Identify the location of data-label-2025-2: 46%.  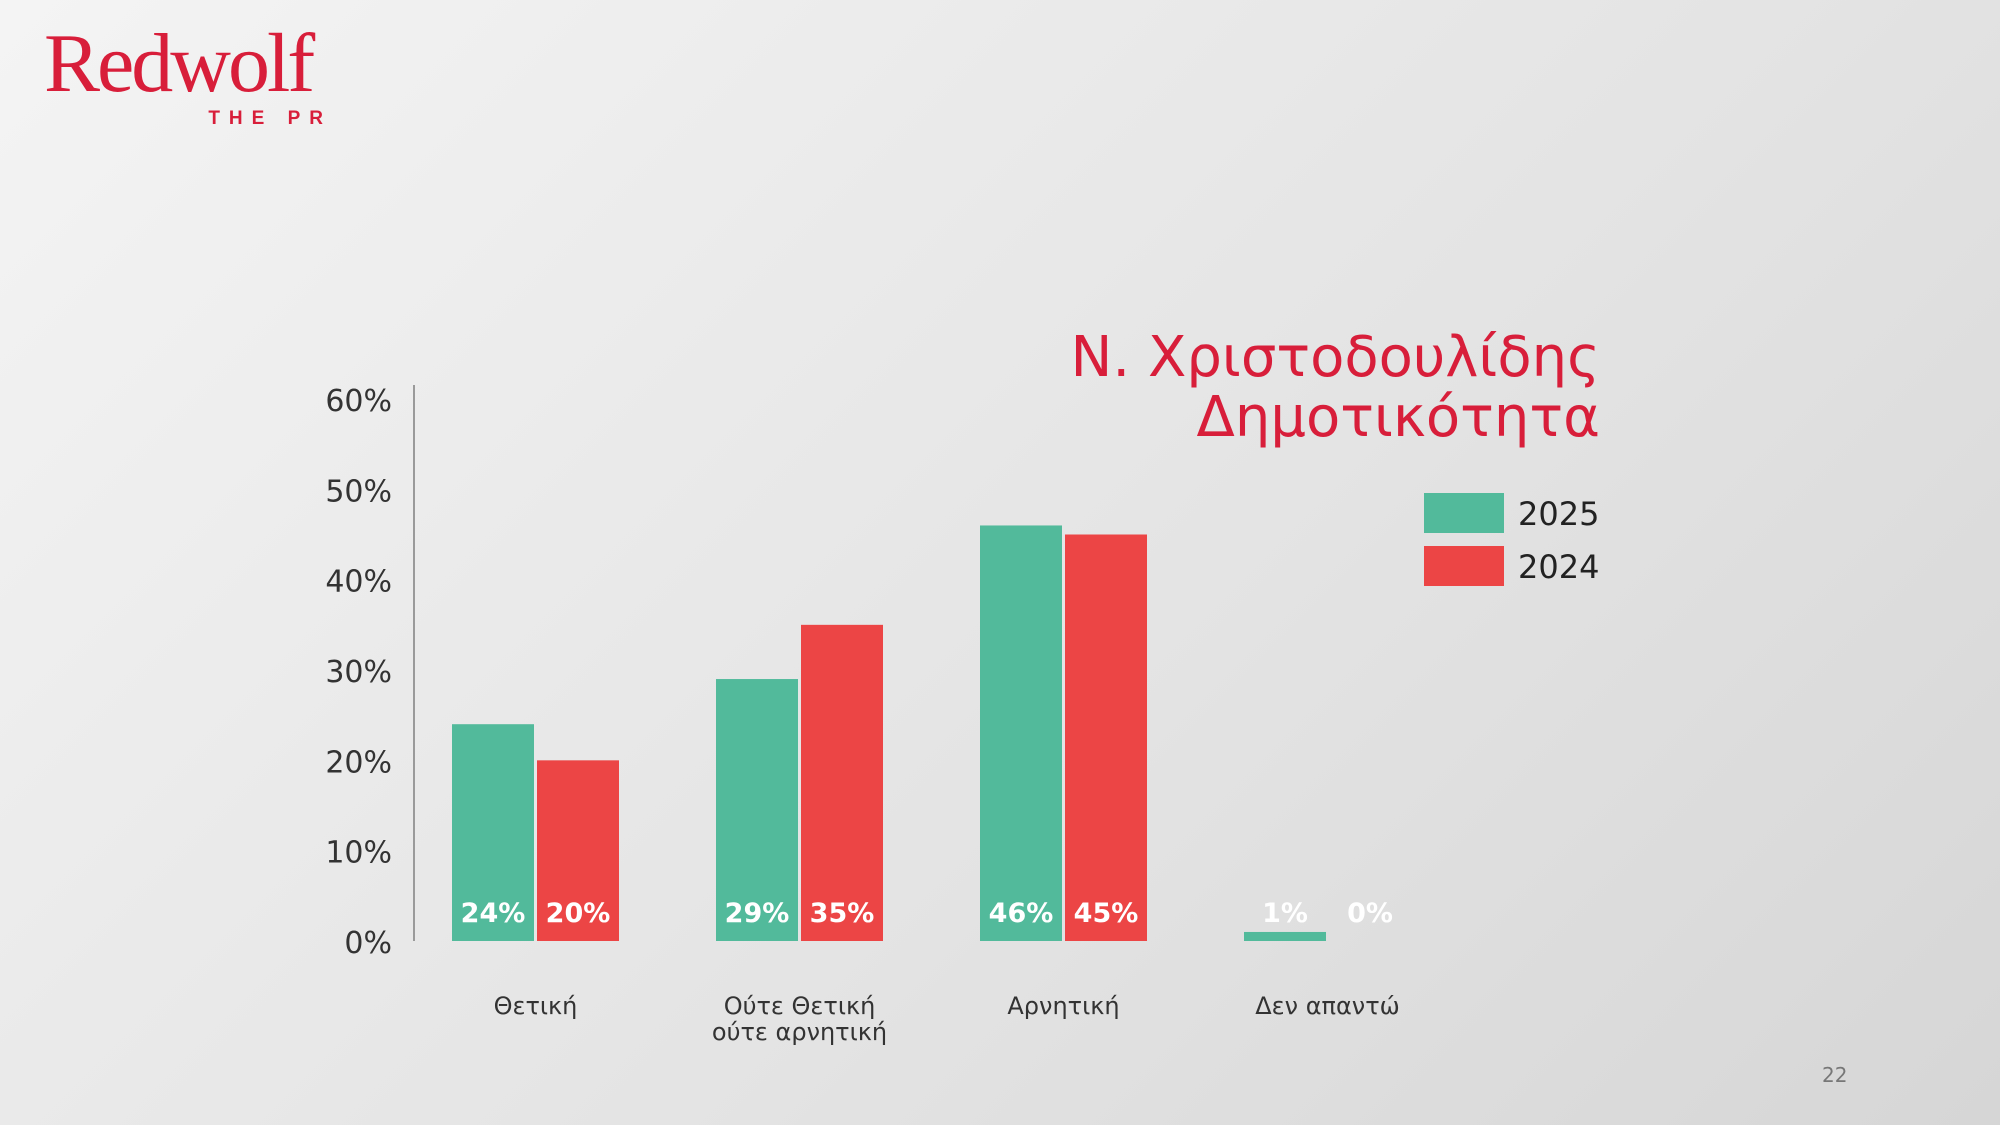
(1021, 913).